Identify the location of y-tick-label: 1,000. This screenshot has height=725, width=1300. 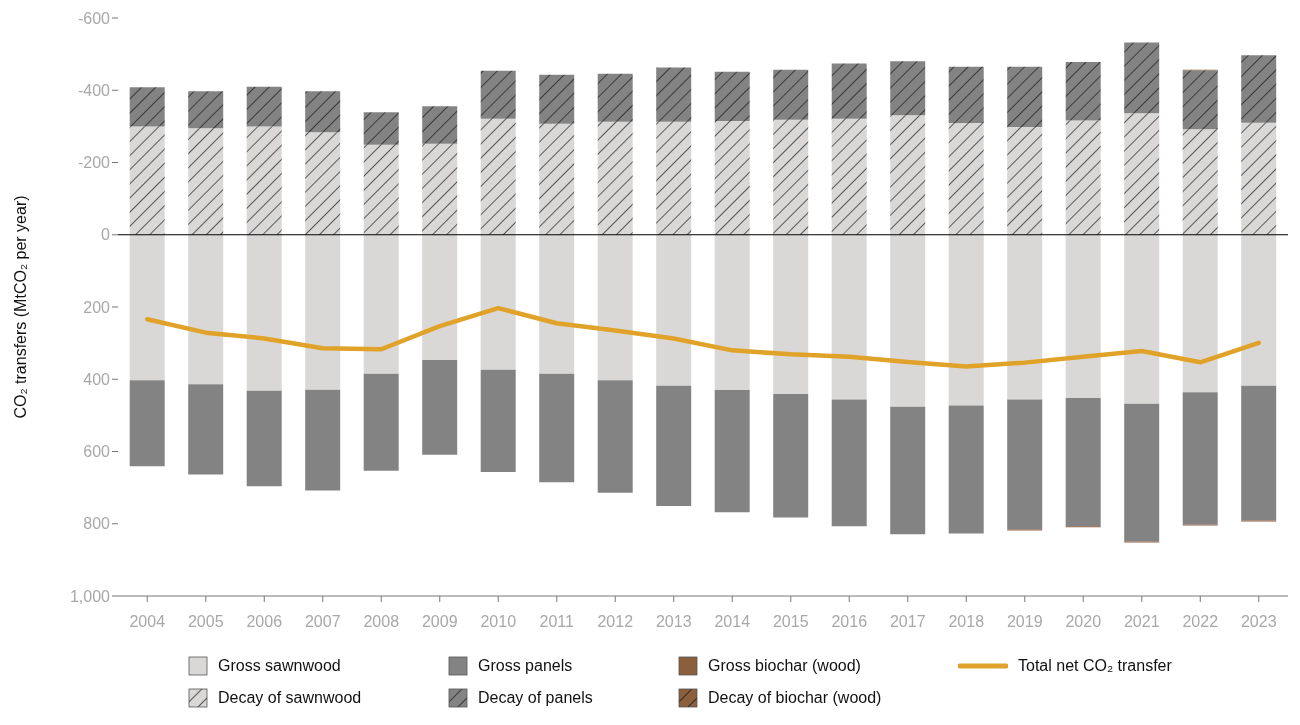
(90, 596).